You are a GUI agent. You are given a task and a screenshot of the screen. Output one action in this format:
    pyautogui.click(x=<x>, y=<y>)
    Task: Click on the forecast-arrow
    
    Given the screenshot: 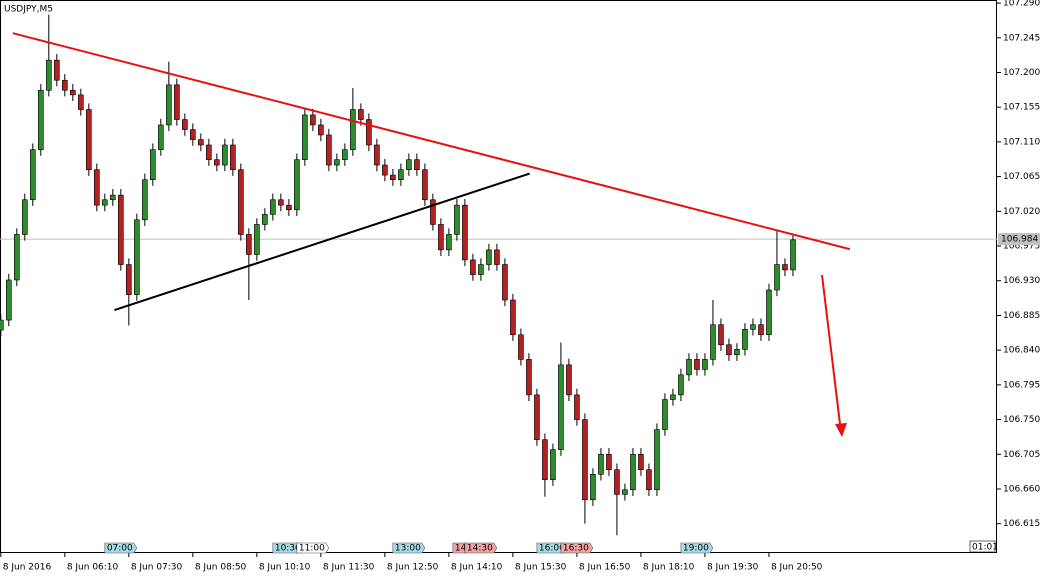 What is the action you would take?
    pyautogui.click(x=834, y=355)
    